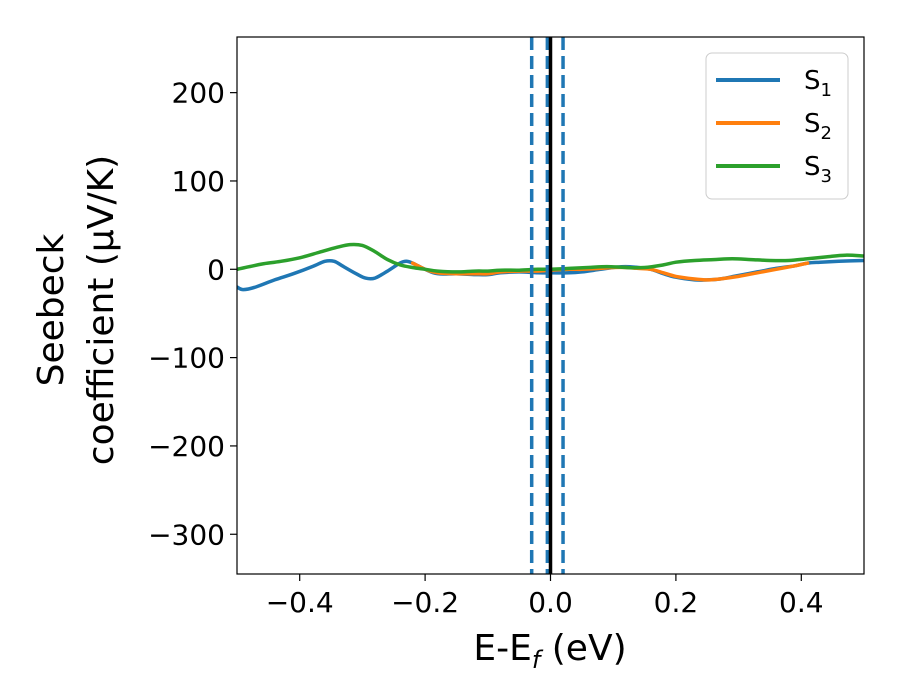  What do you see at coordinates (186, 358) in the screenshot?
I see `y-tick-label: −100` at bounding box center [186, 358].